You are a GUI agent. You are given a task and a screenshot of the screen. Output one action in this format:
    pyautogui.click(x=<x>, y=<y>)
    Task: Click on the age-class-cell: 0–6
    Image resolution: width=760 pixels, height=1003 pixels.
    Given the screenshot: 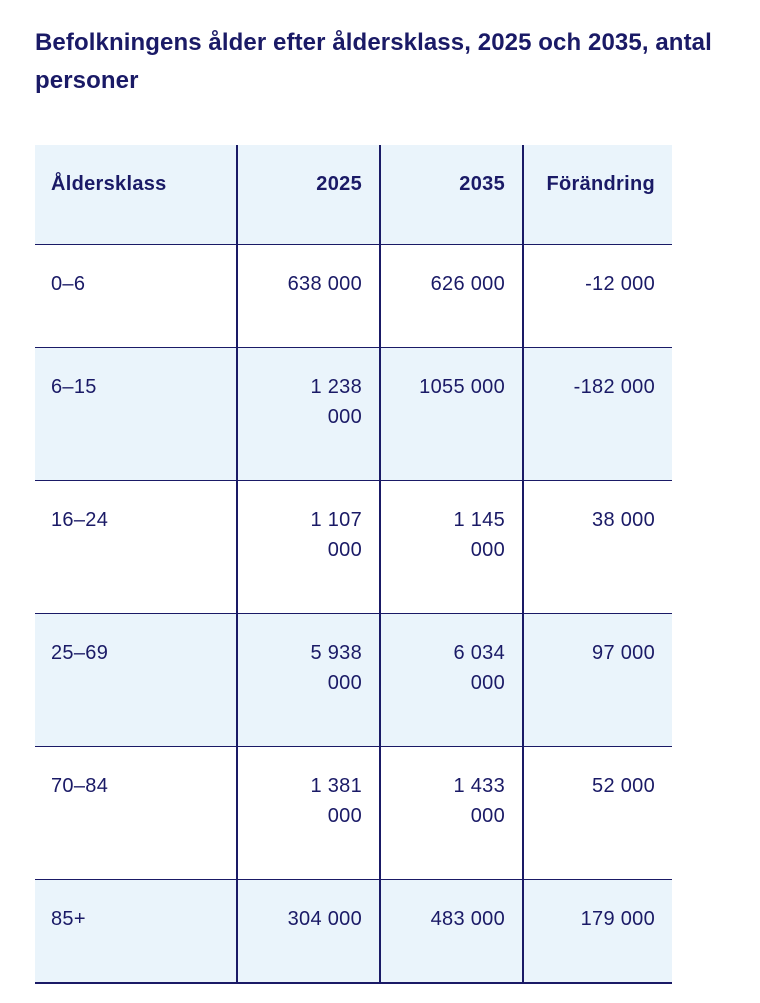 What is the action you would take?
    pyautogui.click(x=68, y=284)
    